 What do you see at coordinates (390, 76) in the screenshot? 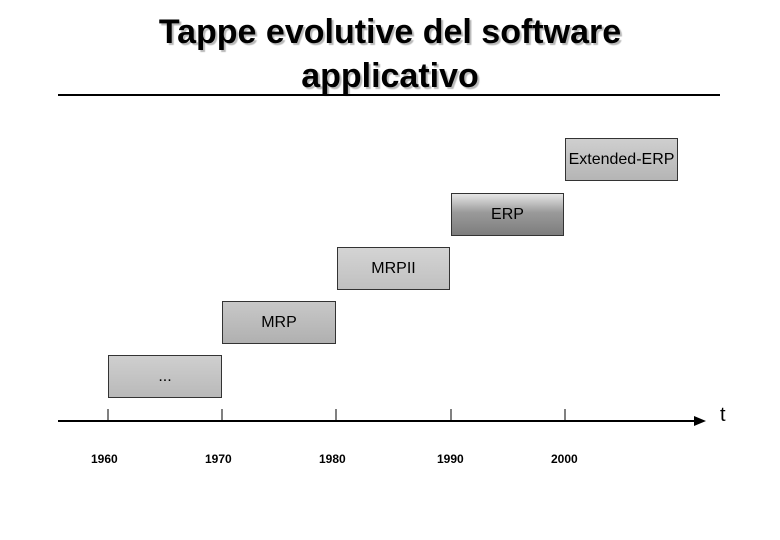
I see `title-line-2: applicativo` at bounding box center [390, 76].